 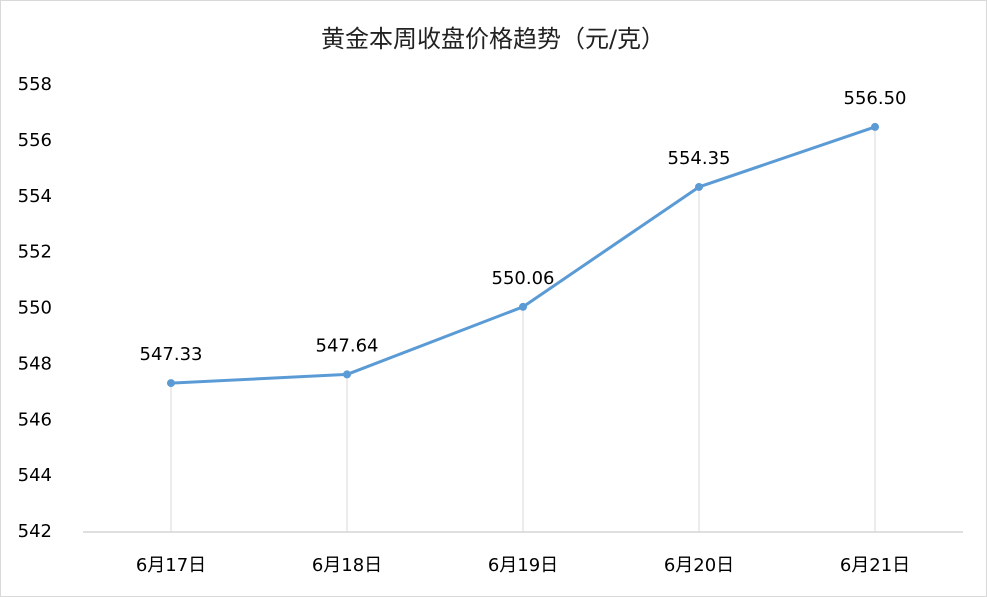 I want to click on data-label: 547.64, so click(x=347, y=345).